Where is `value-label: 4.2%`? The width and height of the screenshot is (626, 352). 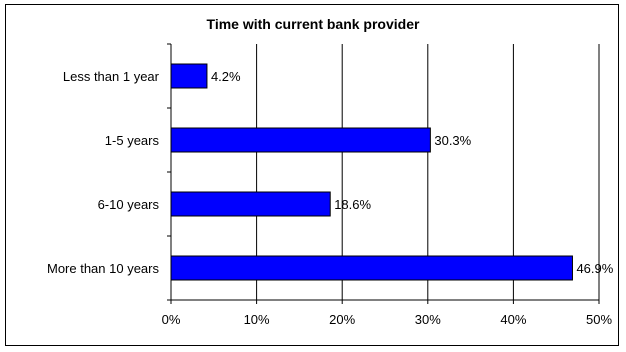 value-label: 4.2% is located at coordinates (226, 76).